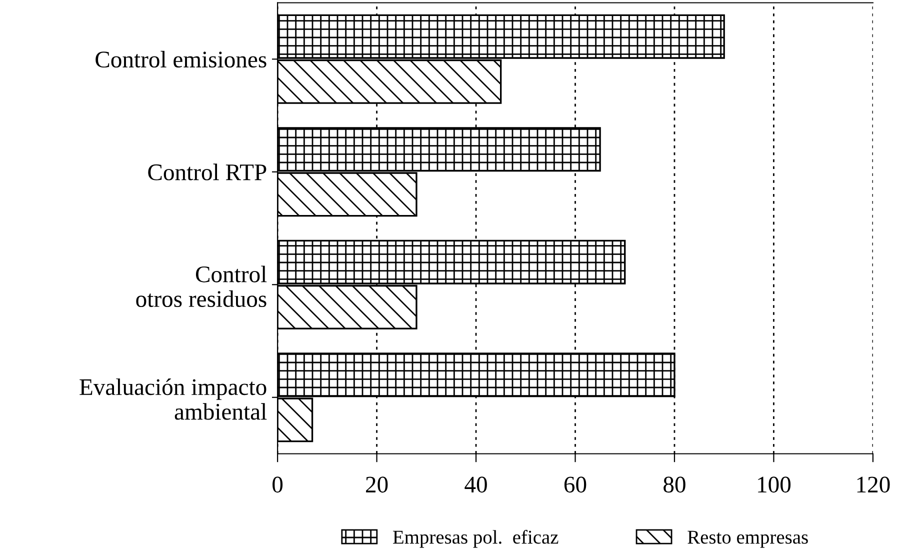 Image resolution: width=916 pixels, height=550 pixels. I want to click on x-tick-label: 120, so click(873, 484).